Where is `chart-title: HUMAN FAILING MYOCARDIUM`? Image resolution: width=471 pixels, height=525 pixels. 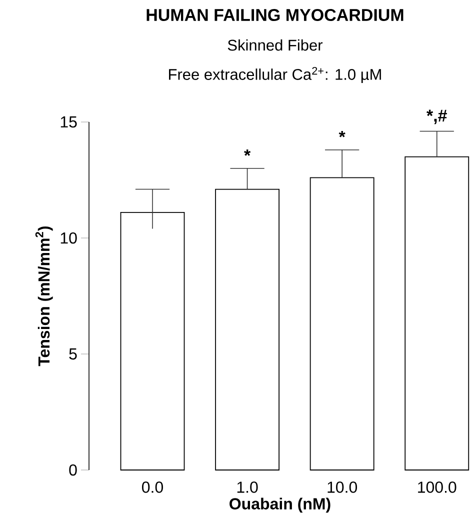
chart-title: HUMAN FAILING MYOCARDIUM is located at coordinates (275, 15).